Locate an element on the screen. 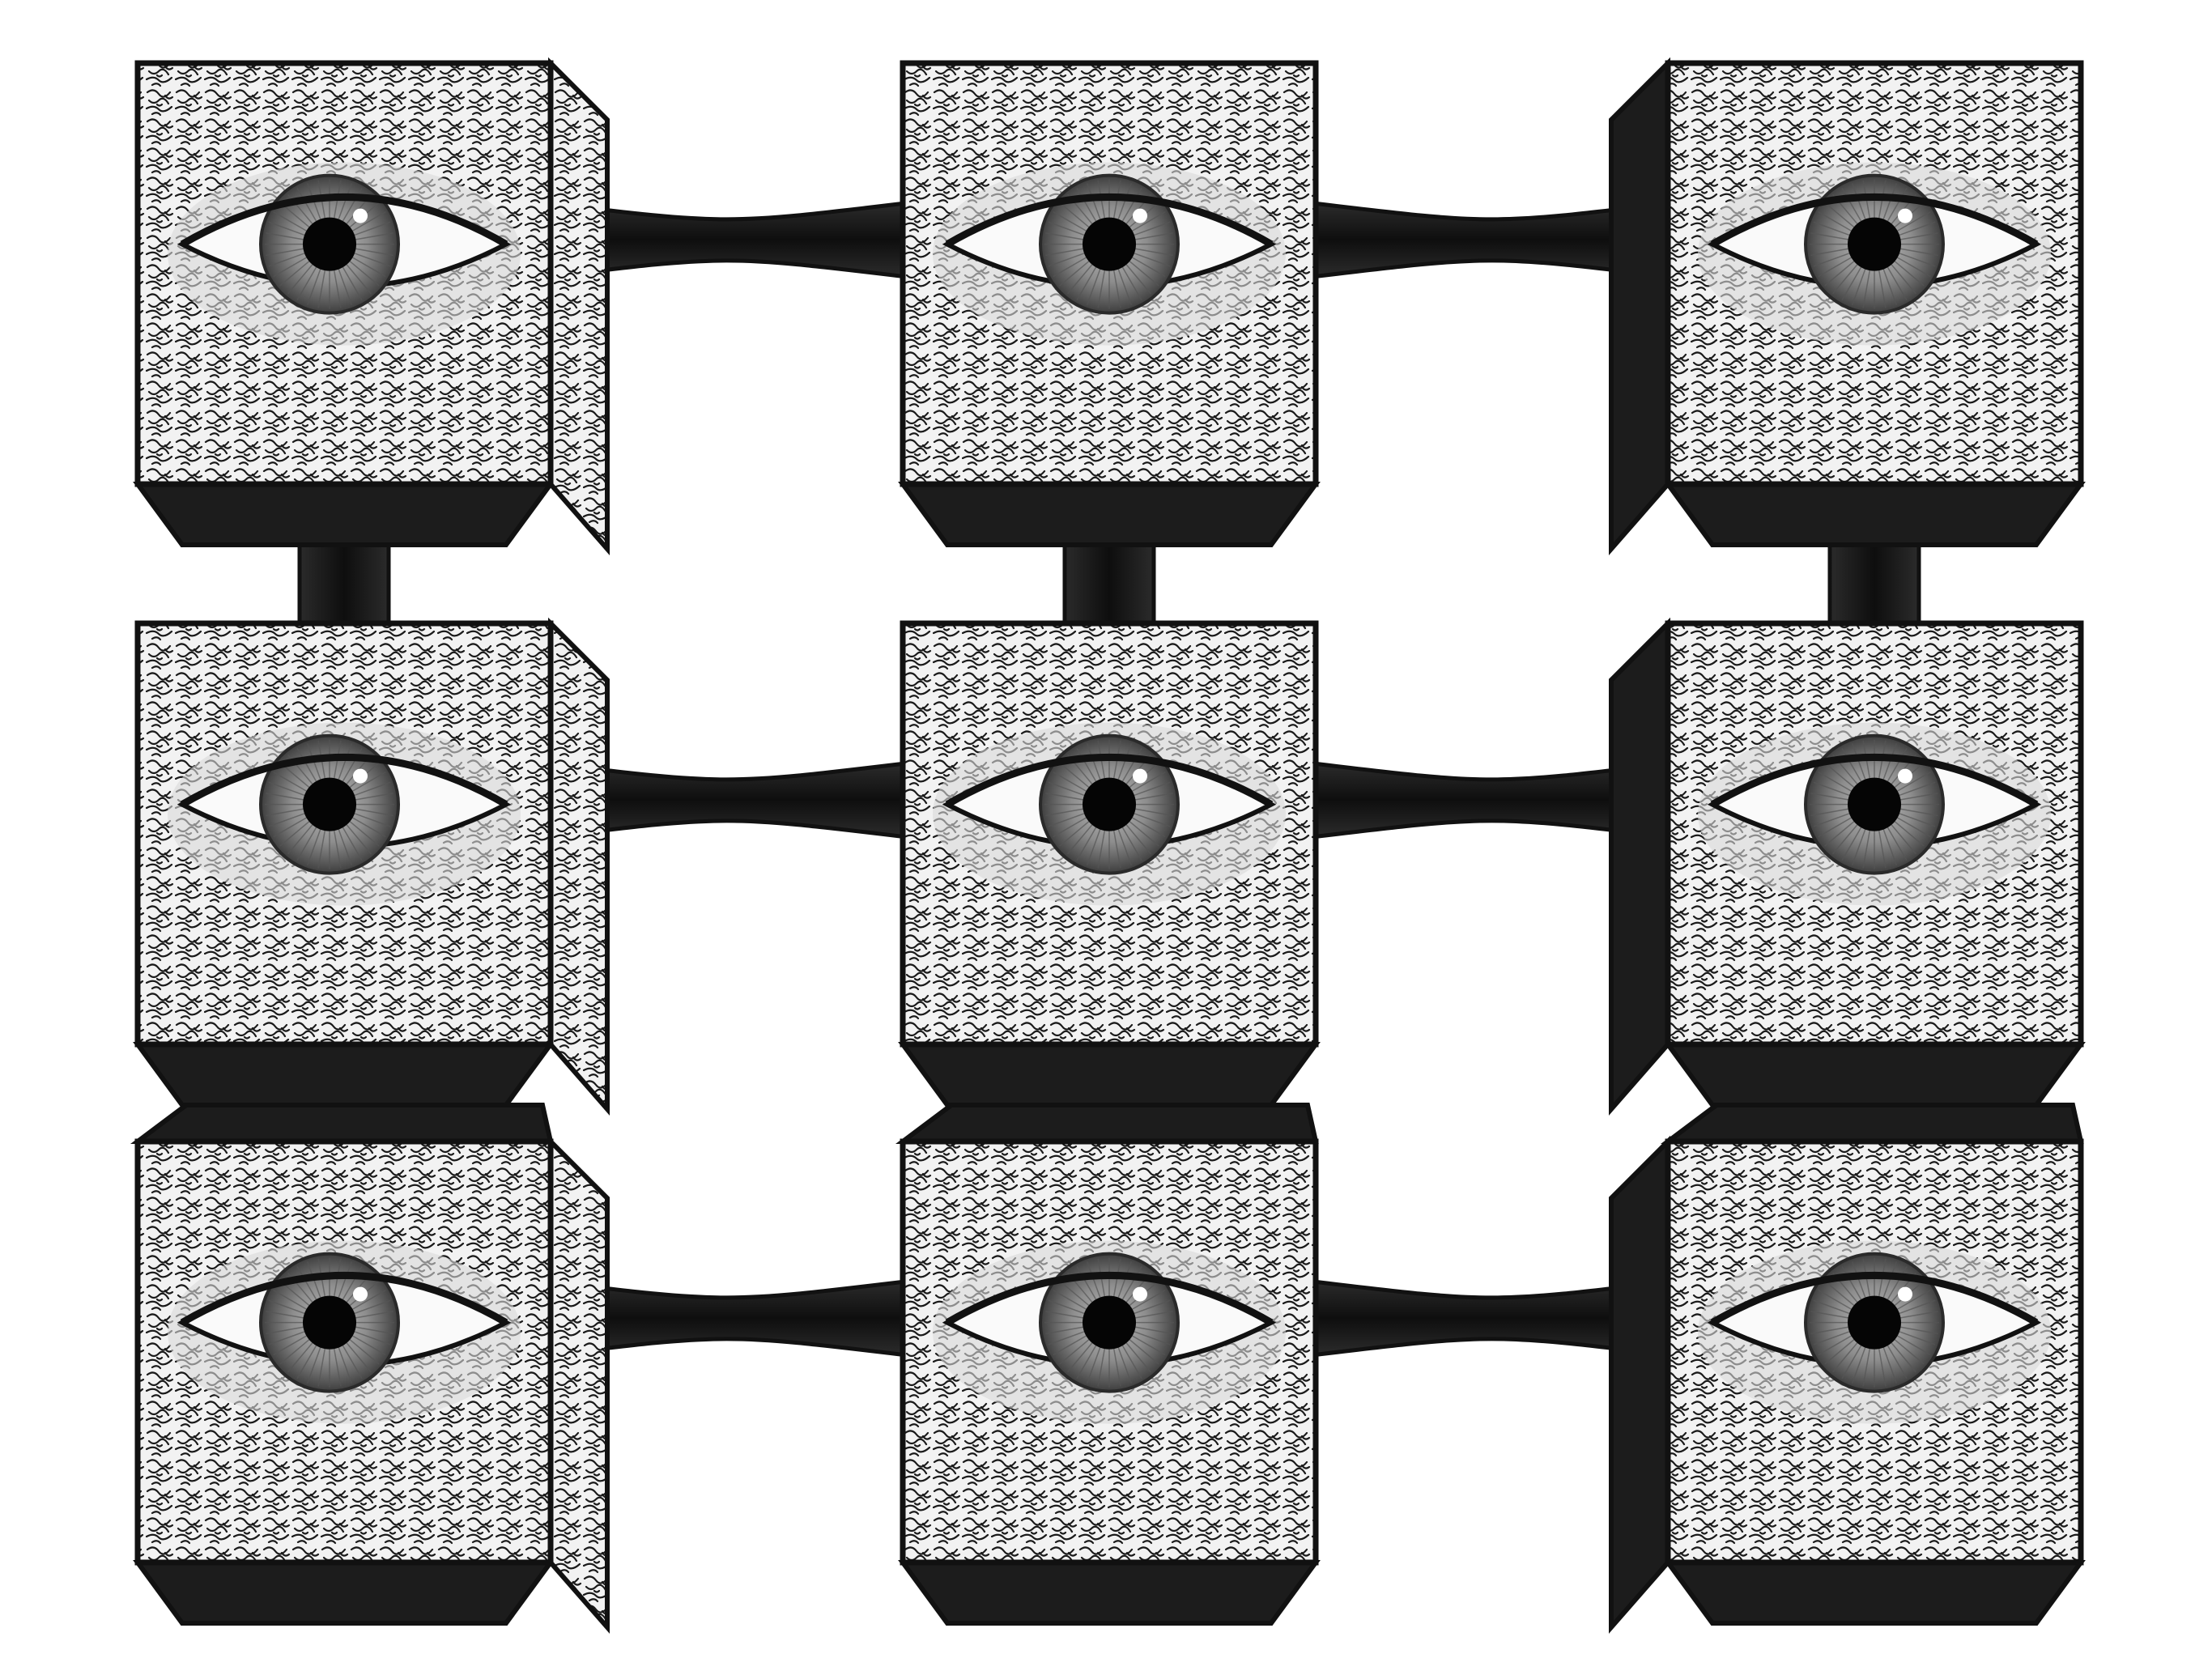 Image resolution: width=2212 pixels, height=1658 pixels. cube-side-face is located at coordinates (579, 306).